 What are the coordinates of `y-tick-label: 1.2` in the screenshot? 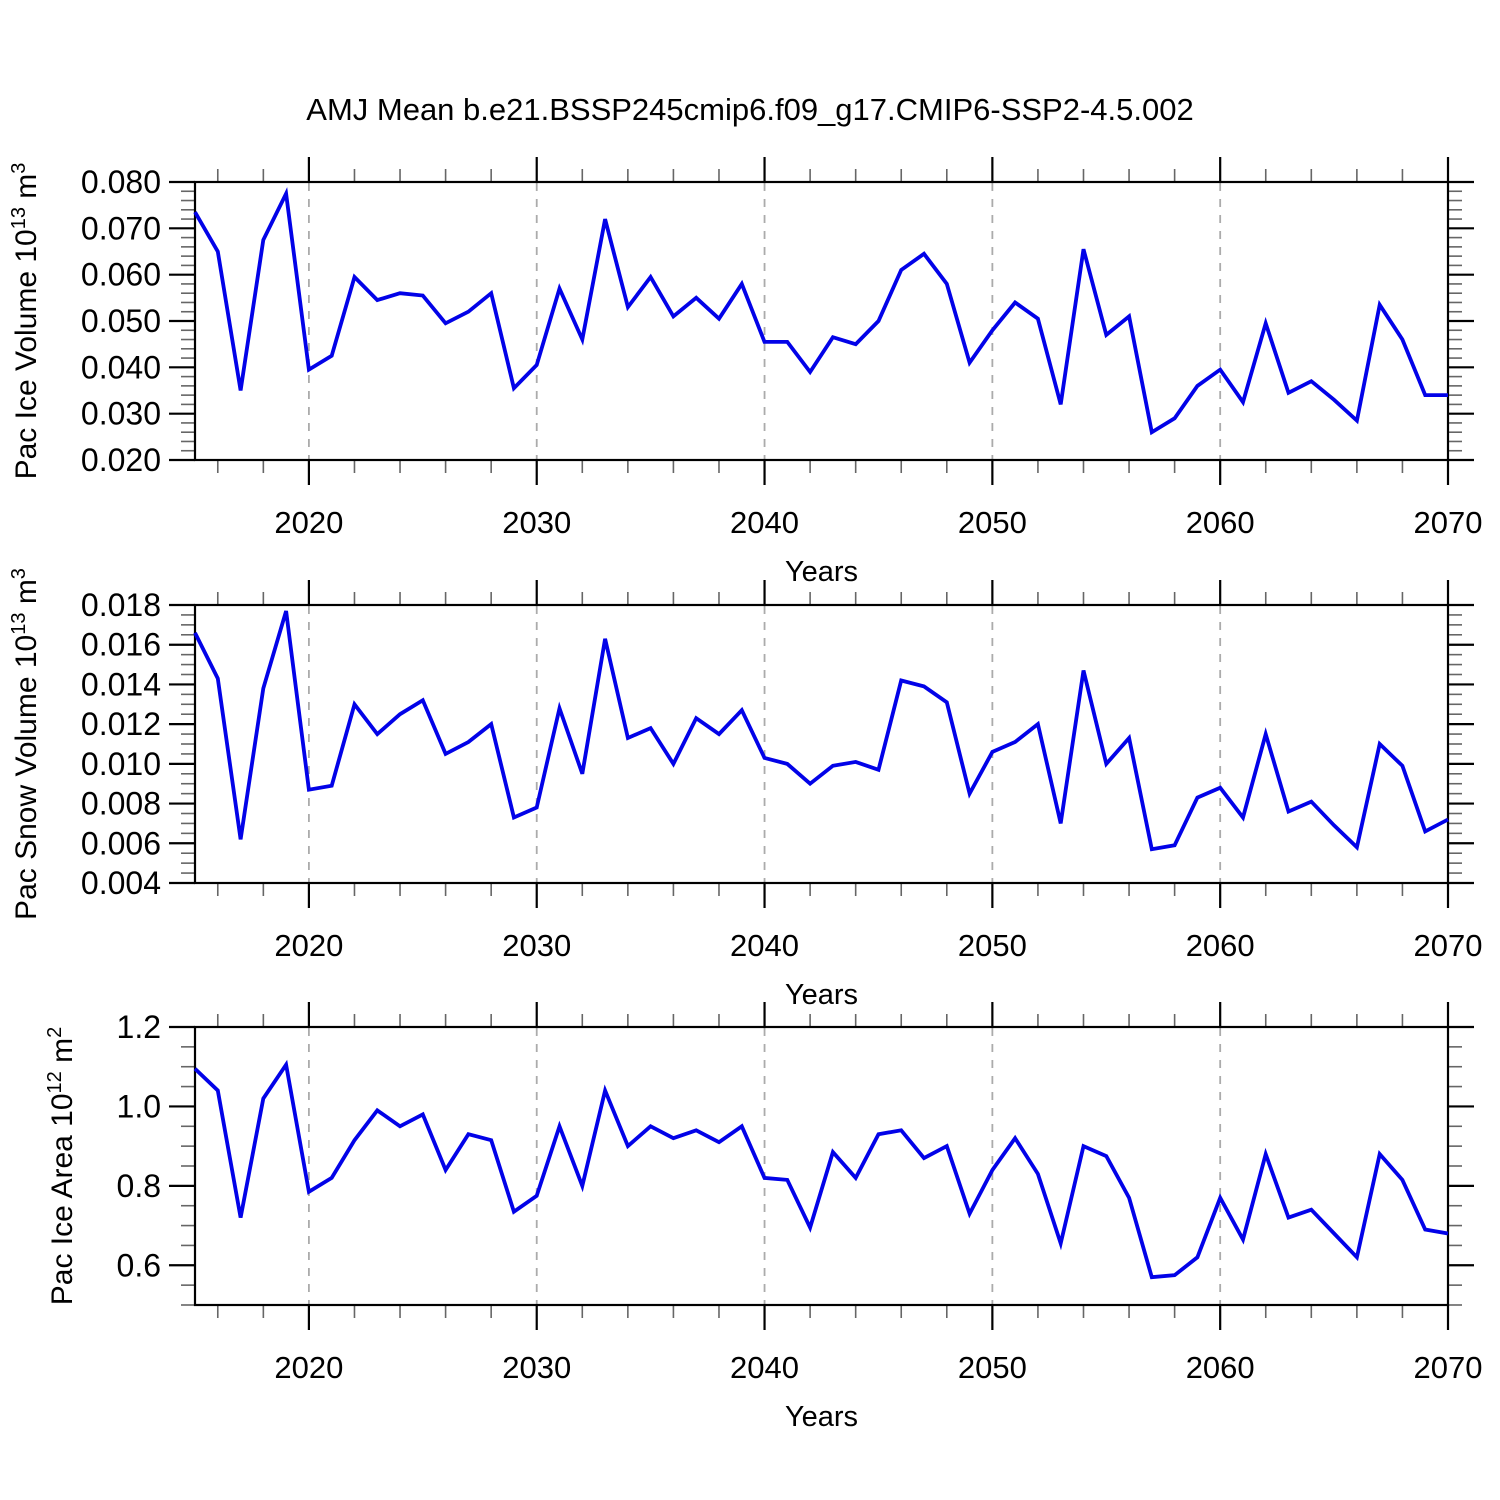 It's located at (139, 1027).